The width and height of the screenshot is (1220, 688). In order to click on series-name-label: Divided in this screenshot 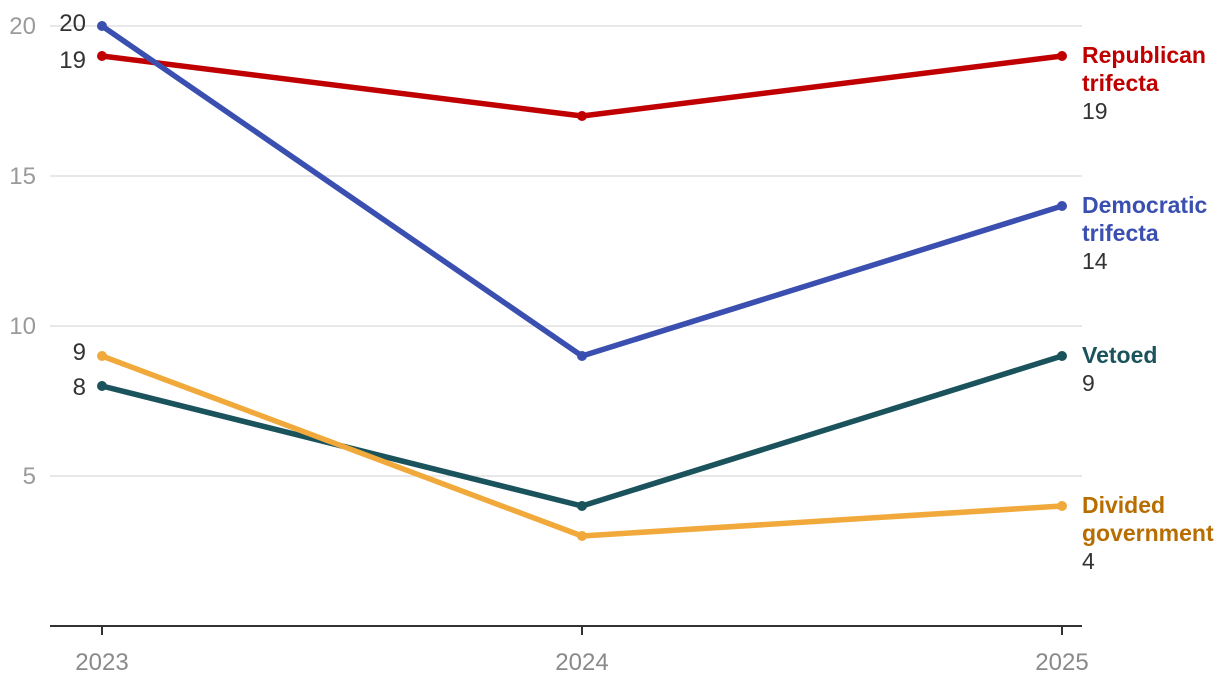, I will do `click(1123, 505)`.